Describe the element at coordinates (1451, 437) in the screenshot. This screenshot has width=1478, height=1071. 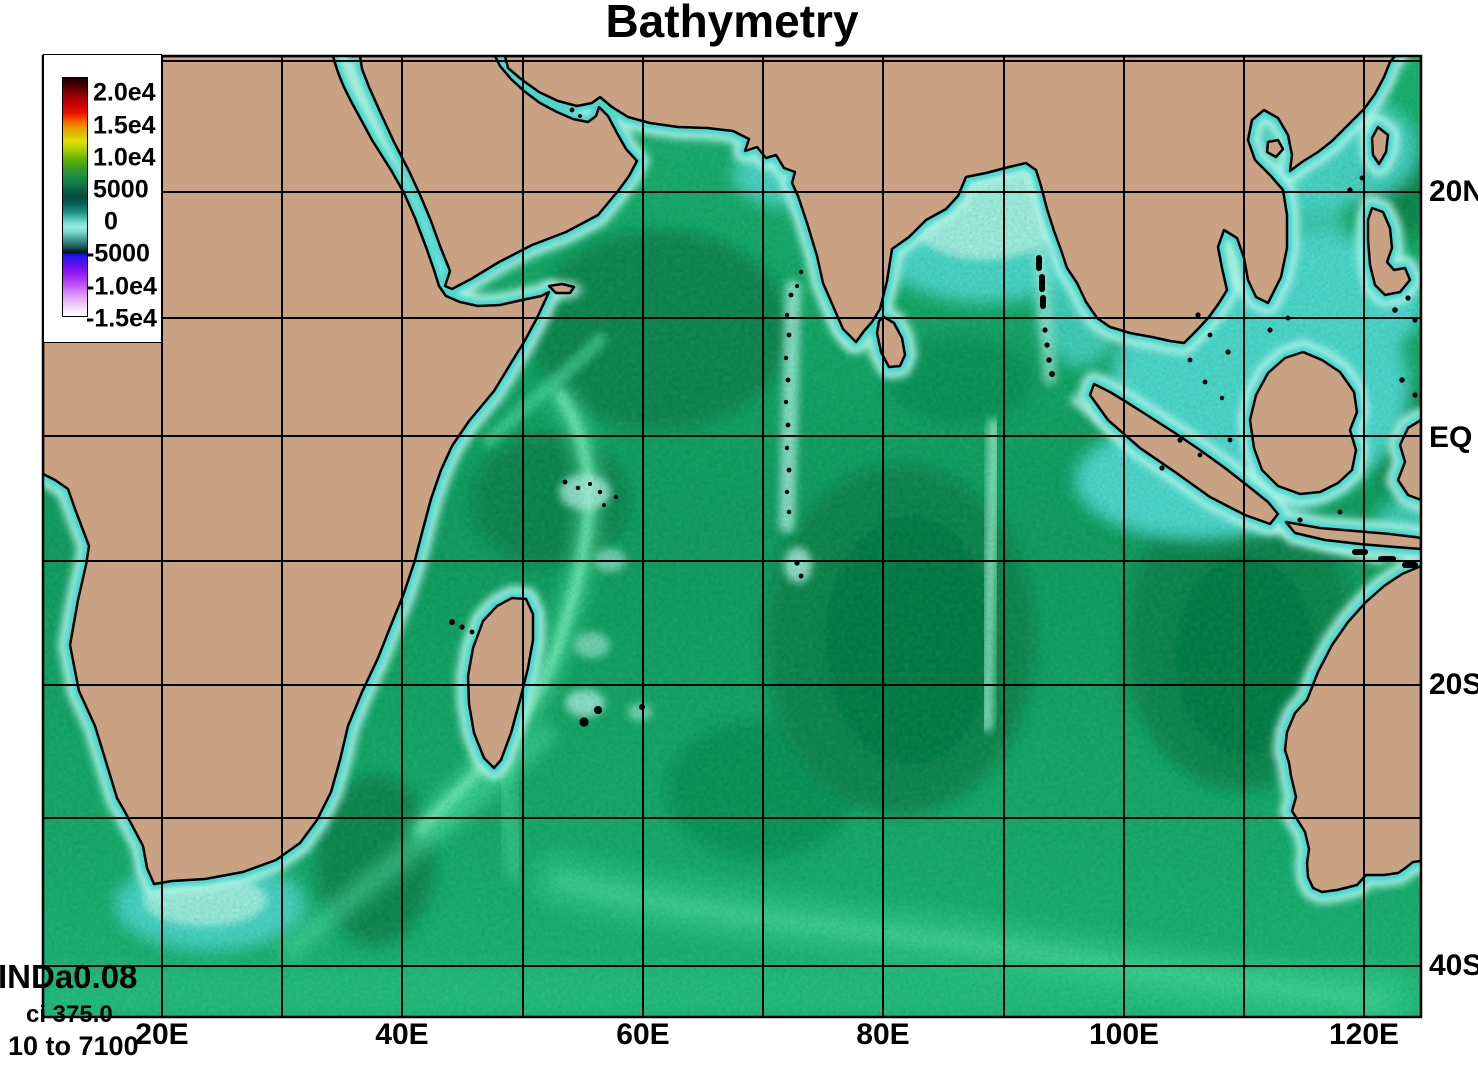
I see `y-axis-tick-eq: EQ` at that location.